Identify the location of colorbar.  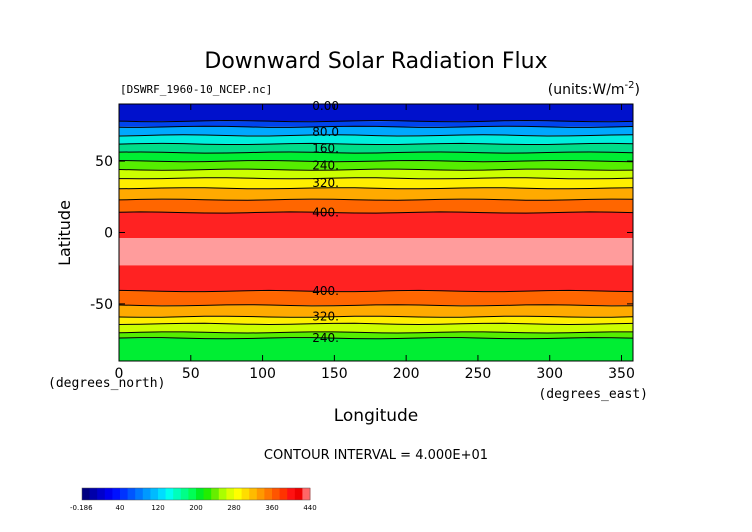
(196, 494).